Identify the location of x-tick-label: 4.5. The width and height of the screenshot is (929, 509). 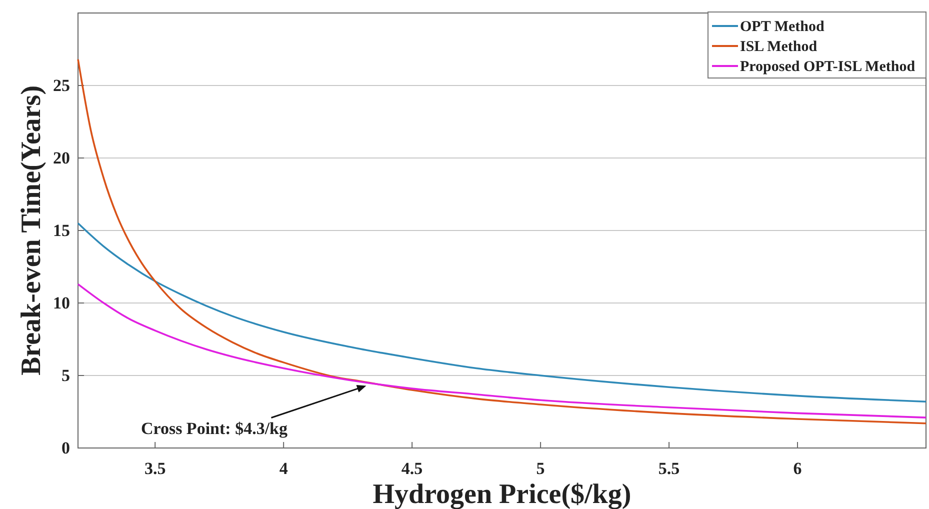
(412, 468).